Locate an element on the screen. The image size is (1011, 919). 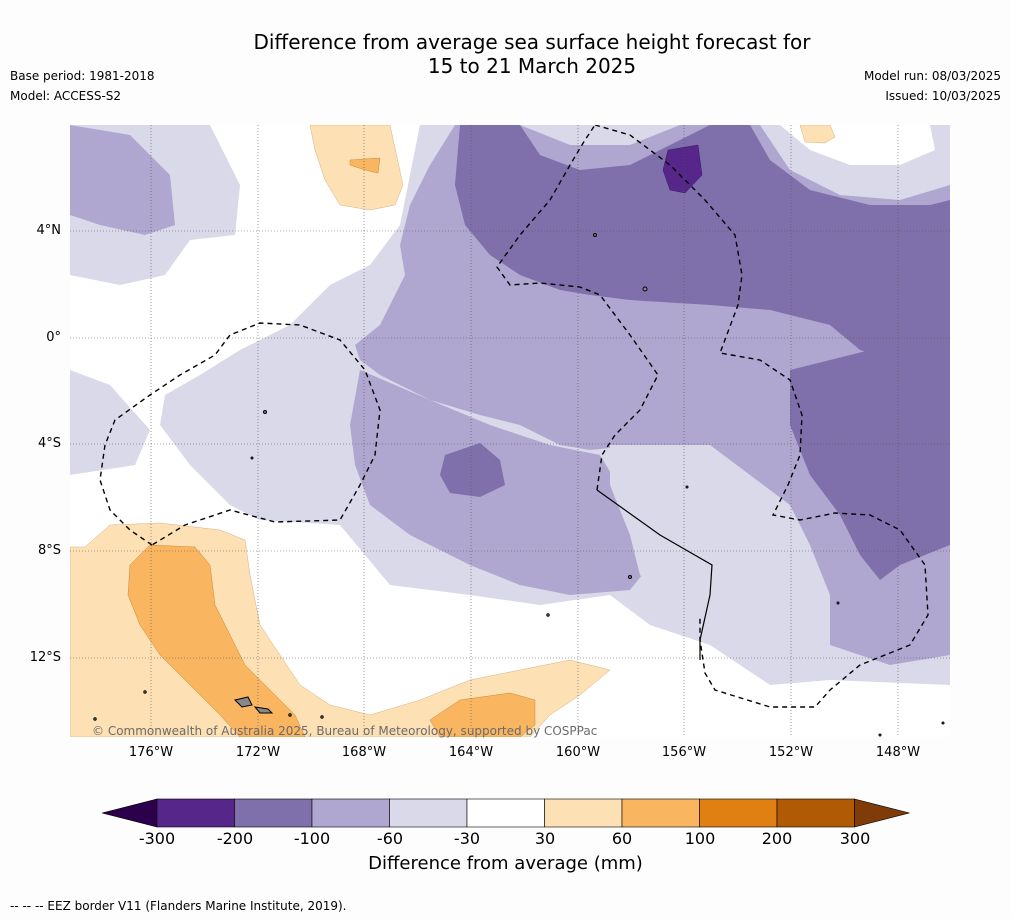
model-run: Model run: 08/03/2025 is located at coordinates (932, 76).